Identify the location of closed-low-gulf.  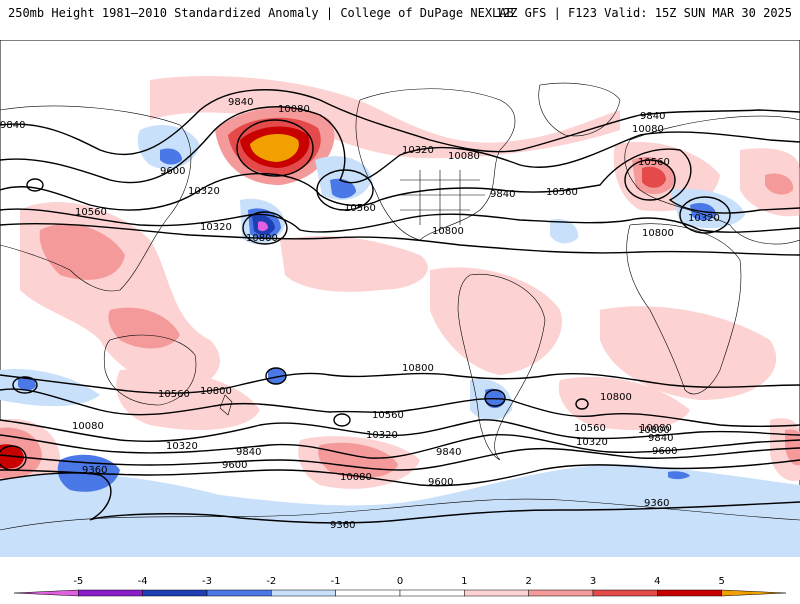
(345, 190).